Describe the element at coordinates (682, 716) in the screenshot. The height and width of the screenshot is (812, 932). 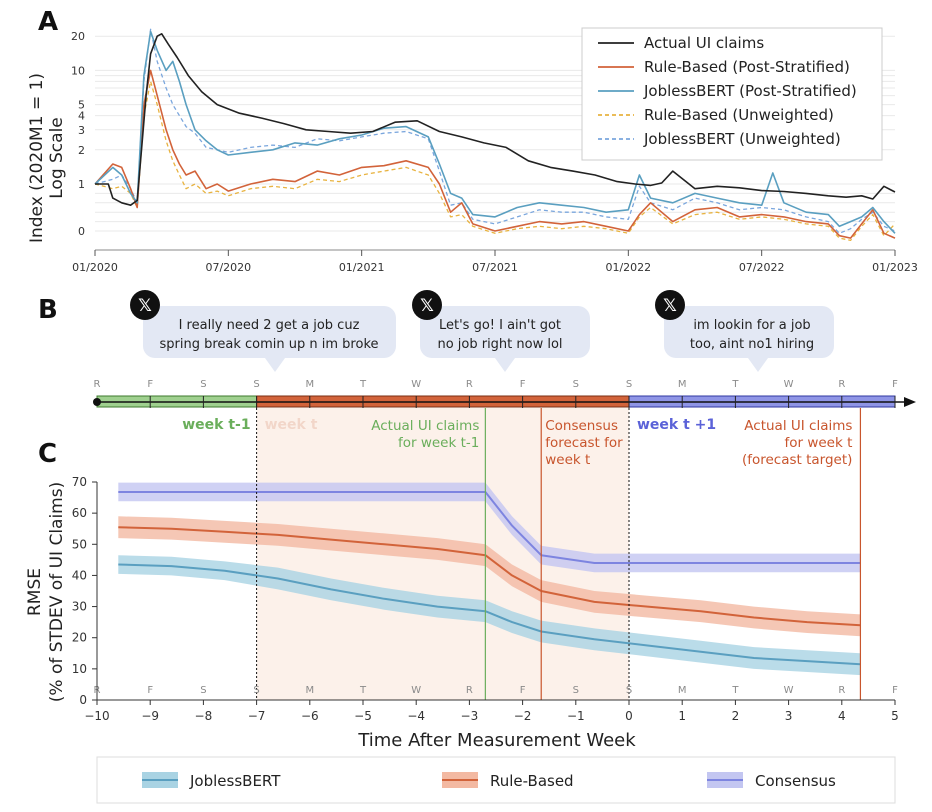
I see `x-tick-label: 1` at that location.